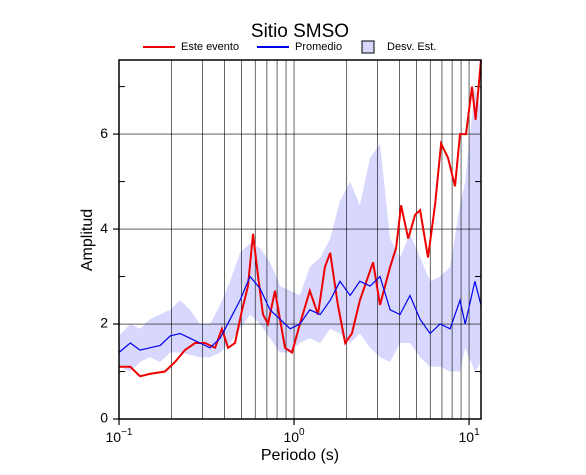 This screenshot has width=586, height=475. Describe the element at coordinates (368, 47) in the screenshot. I see `legend-swatch` at that location.